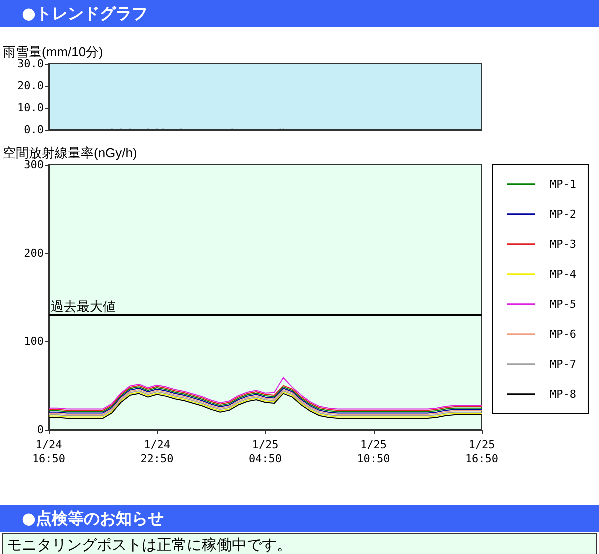  What do you see at coordinates (31, 86) in the screenshot?
I see `y-tick-label: 20.0` at bounding box center [31, 86].